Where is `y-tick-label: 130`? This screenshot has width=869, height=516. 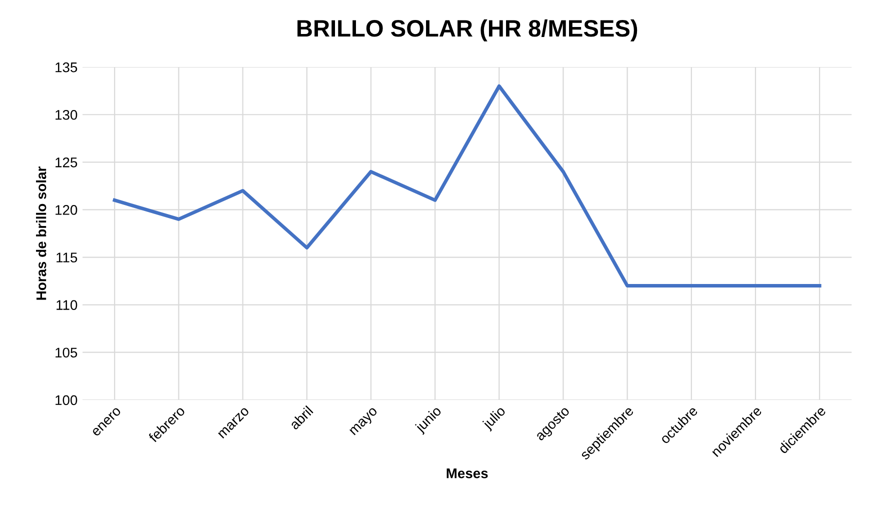
y-tick-label: 130 is located at coordinates (67, 115).